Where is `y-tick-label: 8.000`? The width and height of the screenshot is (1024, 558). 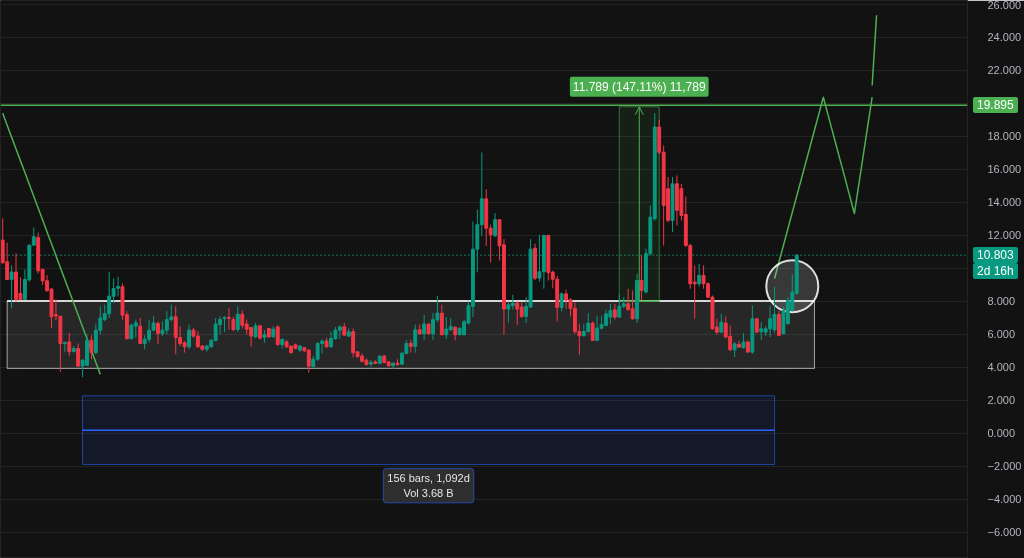 y-tick-label: 8.000 is located at coordinates (1001, 301).